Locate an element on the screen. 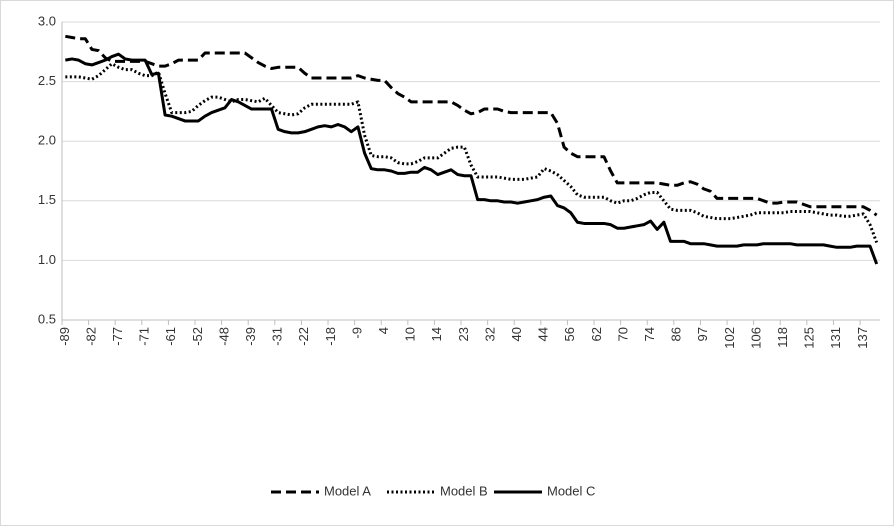  x-tick-label: 131 is located at coordinates (835, 338).